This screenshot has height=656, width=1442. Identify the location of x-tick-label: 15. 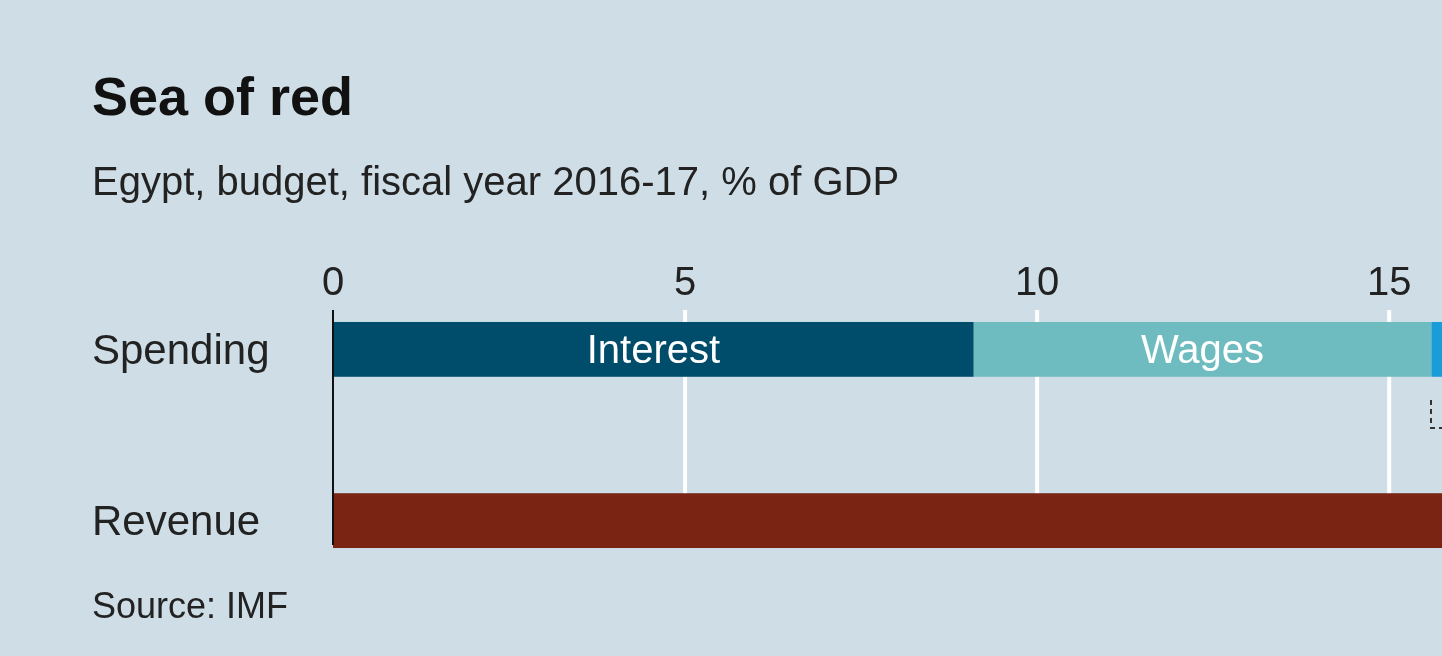
(1389, 281).